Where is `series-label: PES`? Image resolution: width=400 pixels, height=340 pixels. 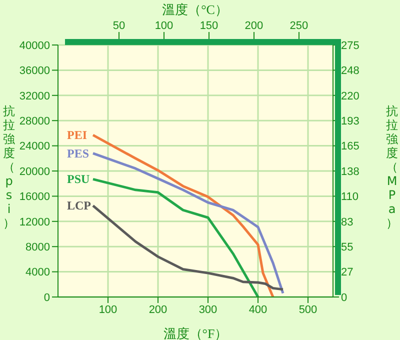 series-label: PES is located at coordinates (78, 153).